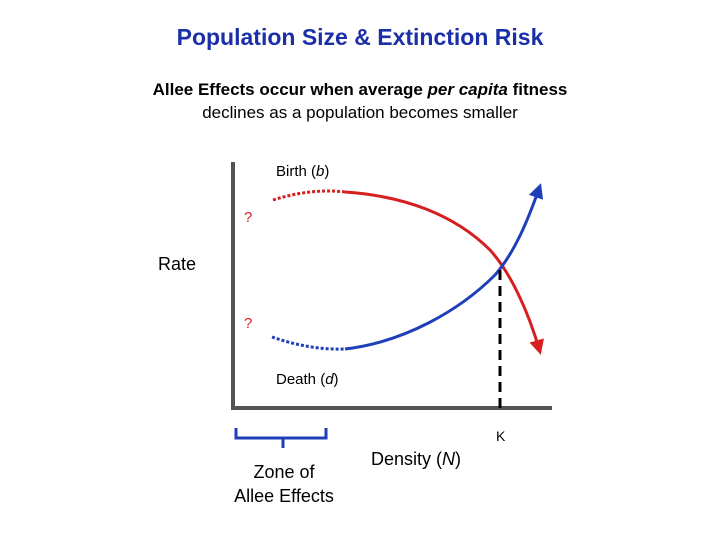 This screenshot has height=540, width=720. What do you see at coordinates (248, 323) in the screenshot?
I see `death-unknown-marker: ?` at bounding box center [248, 323].